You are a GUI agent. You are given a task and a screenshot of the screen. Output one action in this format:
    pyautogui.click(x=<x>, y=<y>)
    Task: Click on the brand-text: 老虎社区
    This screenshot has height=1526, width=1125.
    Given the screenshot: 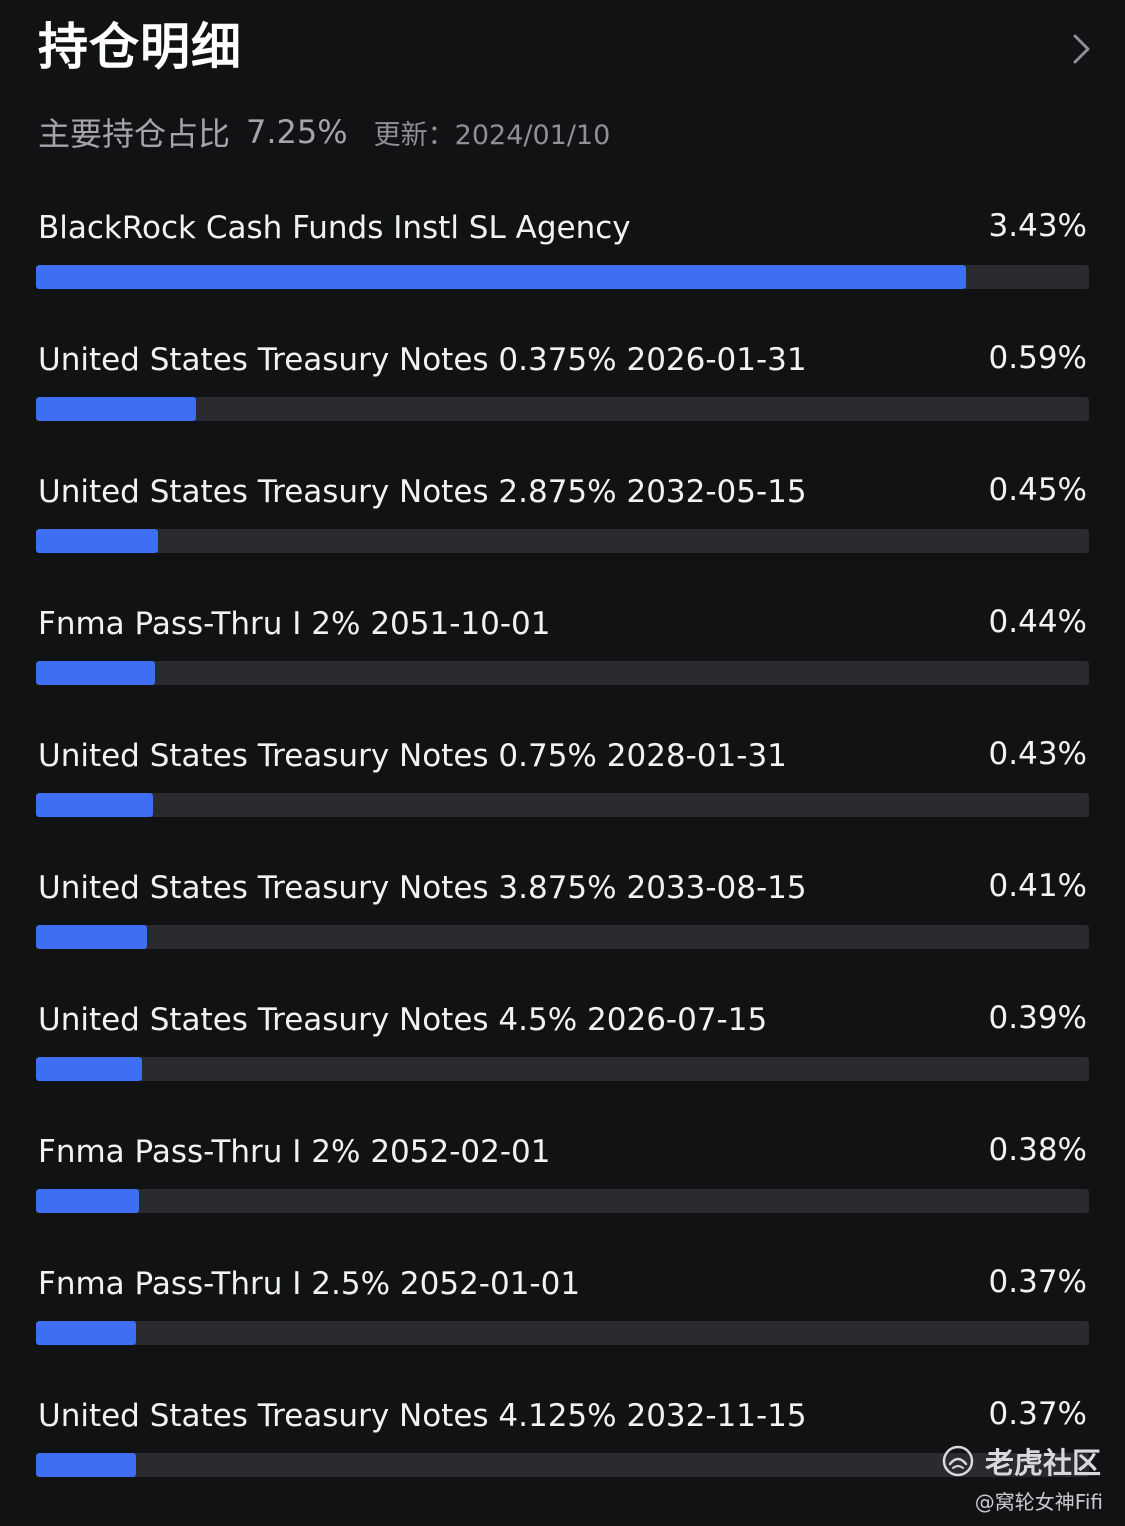 What is the action you would take?
    pyautogui.click(x=1042, y=1463)
    